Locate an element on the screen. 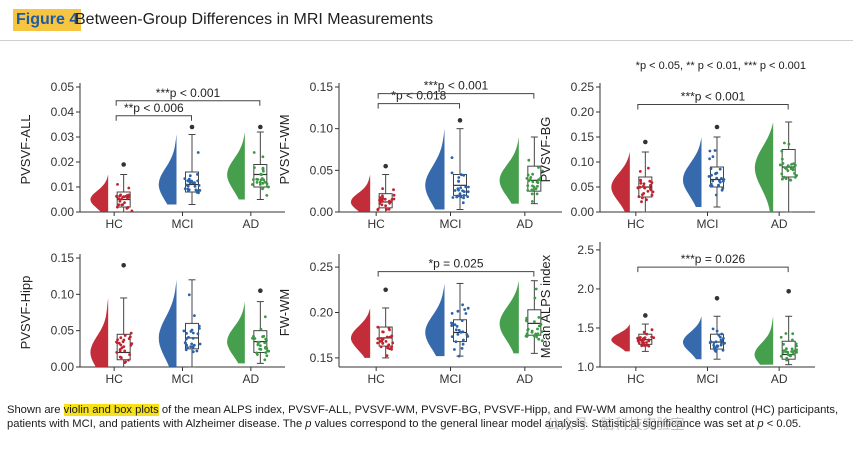 This screenshot has height=457, width=853. box-iqr-ad is located at coordinates (260, 176).